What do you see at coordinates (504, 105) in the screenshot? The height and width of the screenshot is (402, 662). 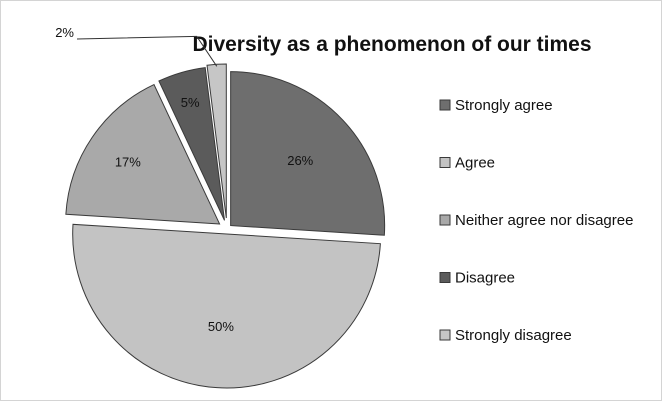 I see `legend-strongly-agree-label: Strongly agree` at bounding box center [504, 105].